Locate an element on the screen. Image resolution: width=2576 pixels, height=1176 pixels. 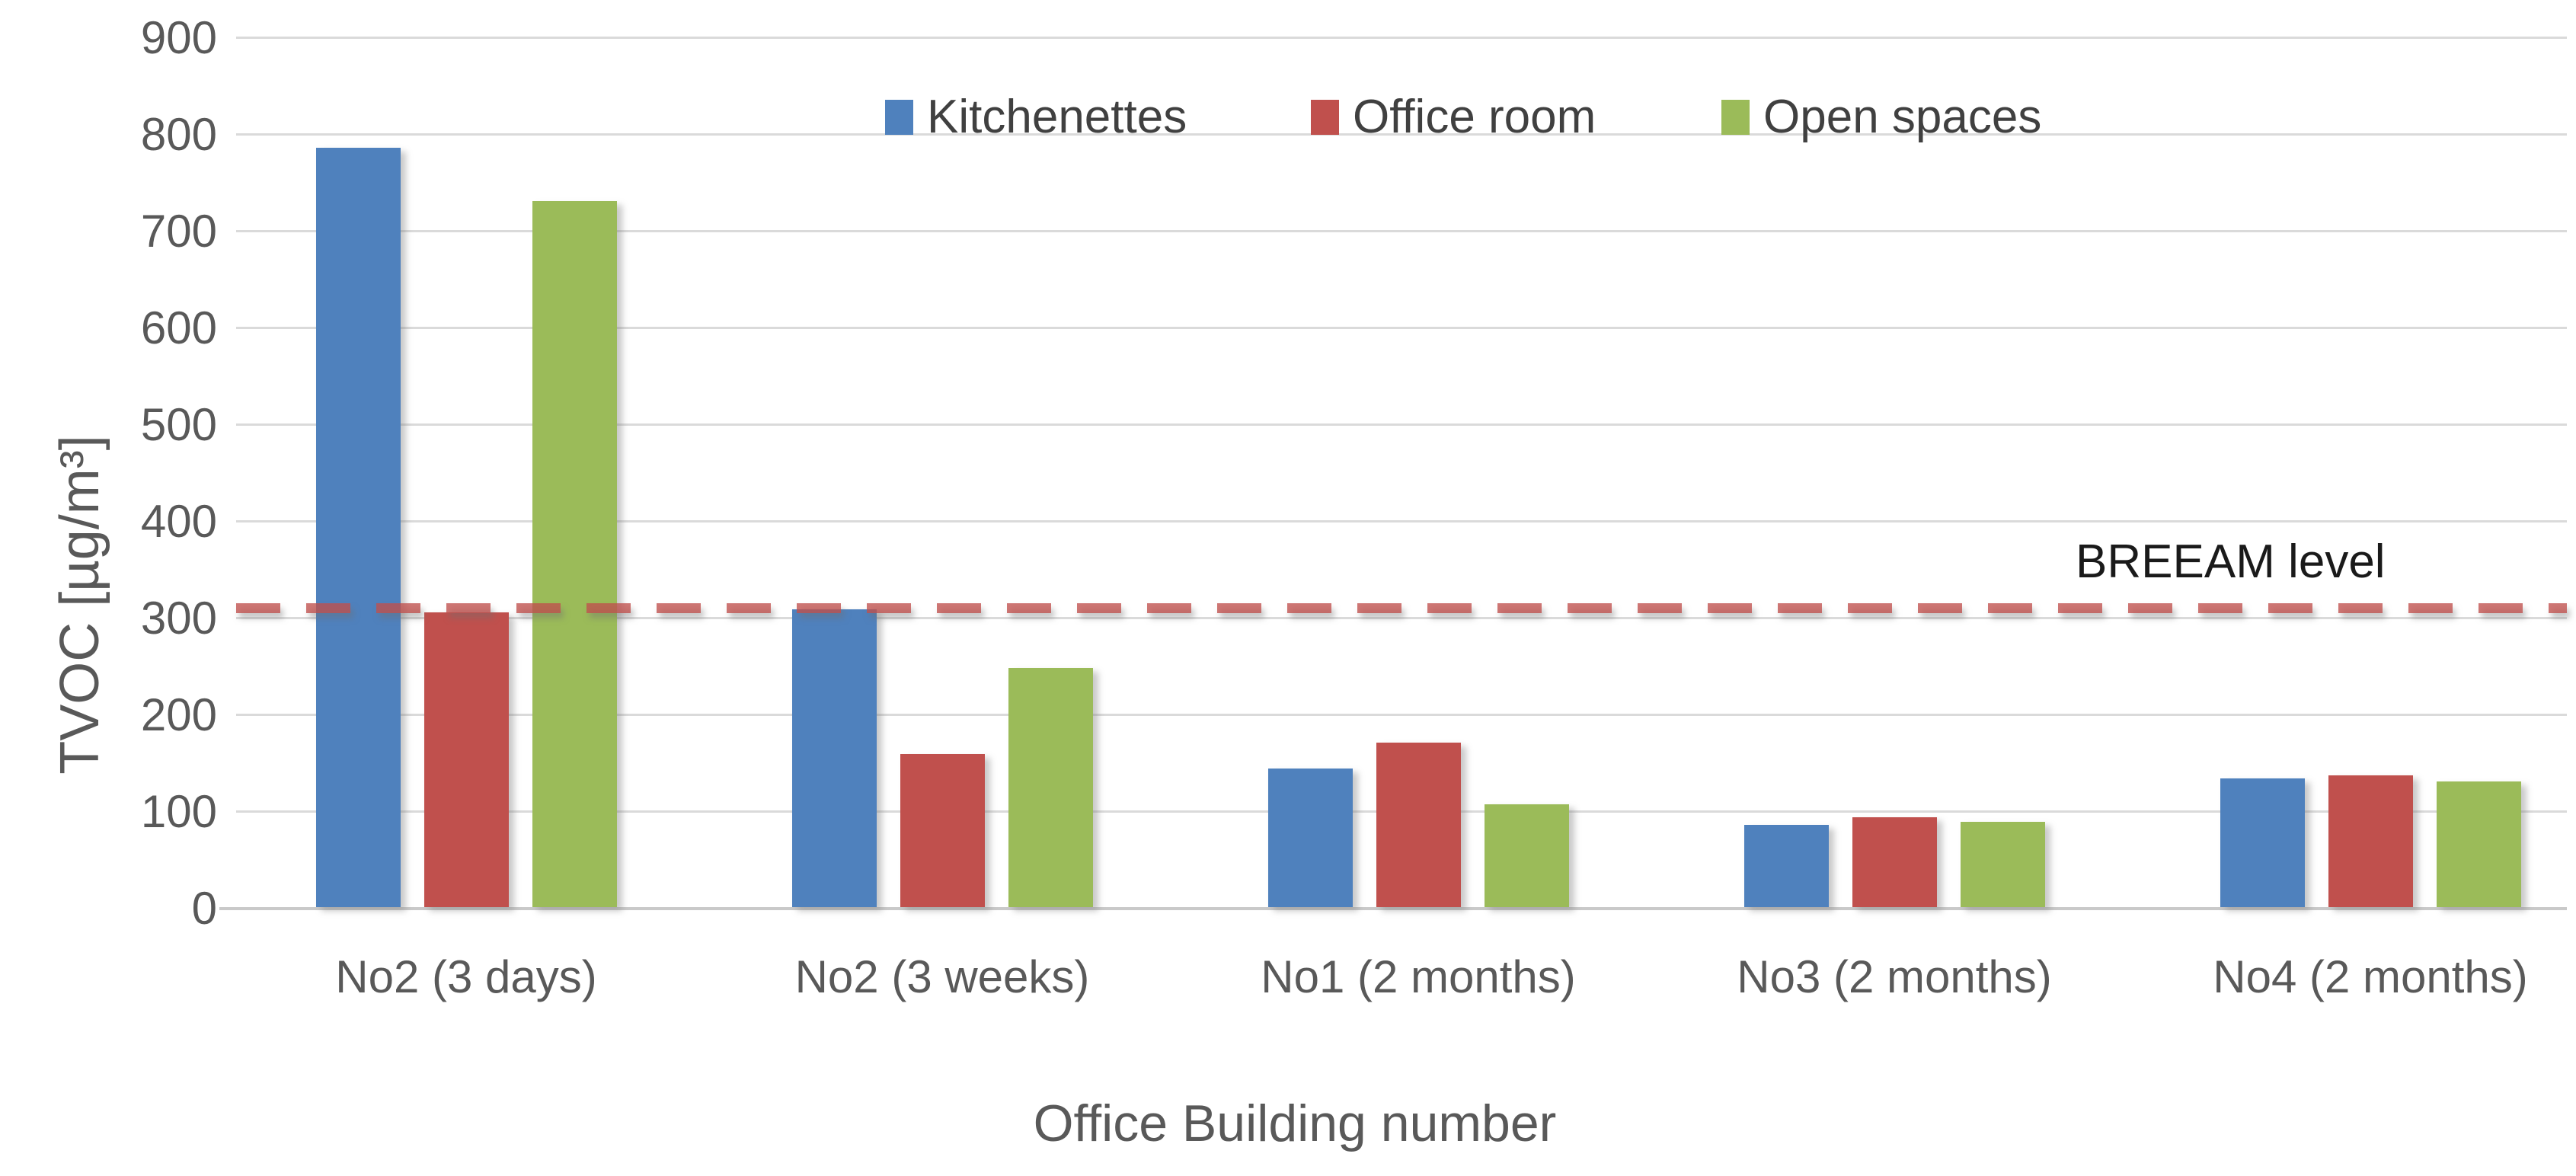
legend-swatch-office-room is located at coordinates (1325, 117).